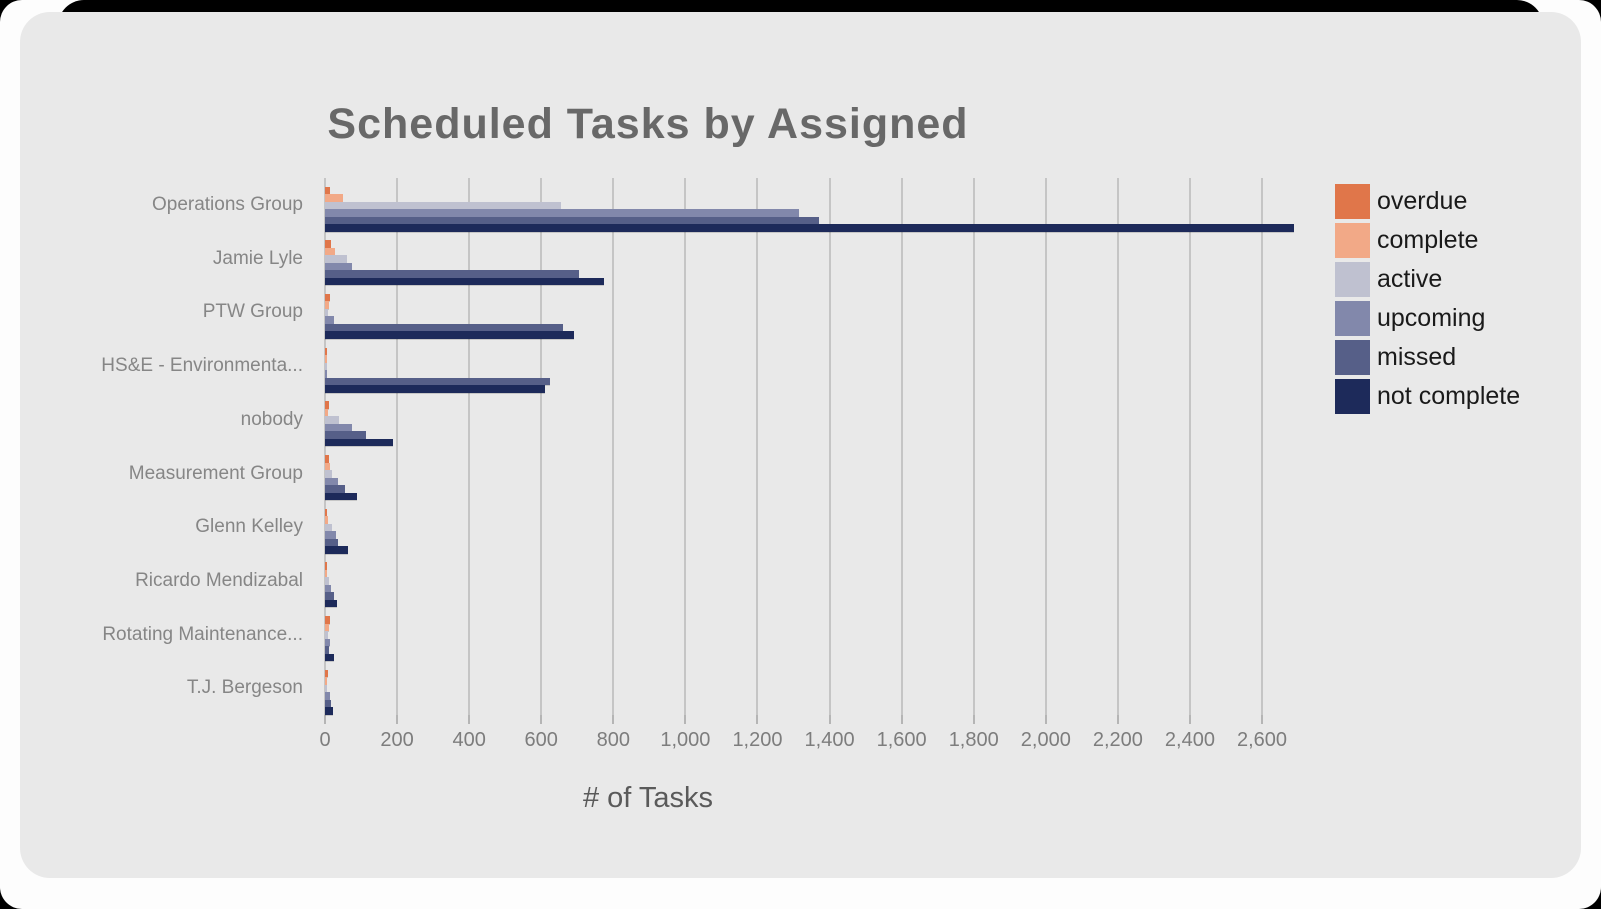 The height and width of the screenshot is (909, 1601). I want to click on x-tick-label: 200, so click(397, 740).